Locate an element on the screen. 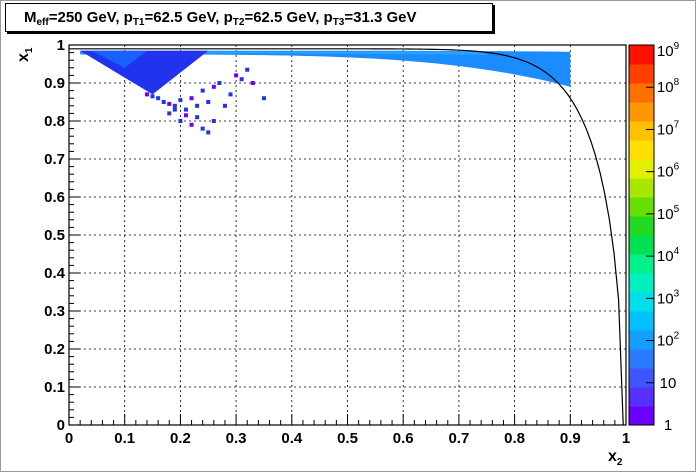 The image size is (696, 472). x-tick-label: 0 is located at coordinates (69, 438).